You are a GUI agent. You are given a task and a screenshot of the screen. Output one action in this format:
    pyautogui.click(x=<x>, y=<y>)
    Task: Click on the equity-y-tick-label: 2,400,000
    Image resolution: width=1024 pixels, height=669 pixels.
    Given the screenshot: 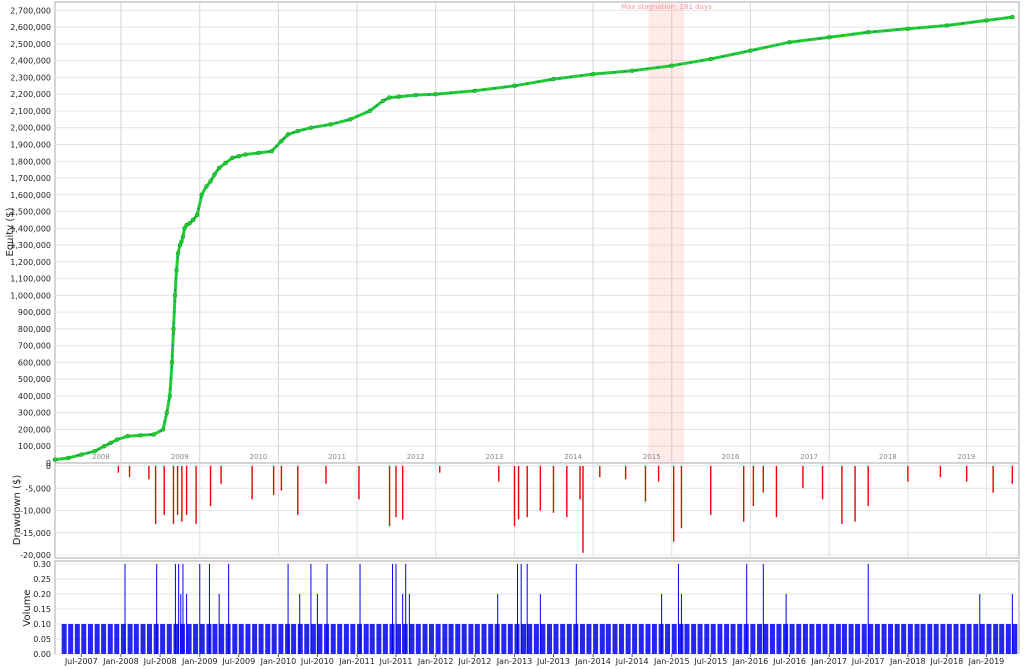 What is the action you would take?
    pyautogui.click(x=30, y=61)
    